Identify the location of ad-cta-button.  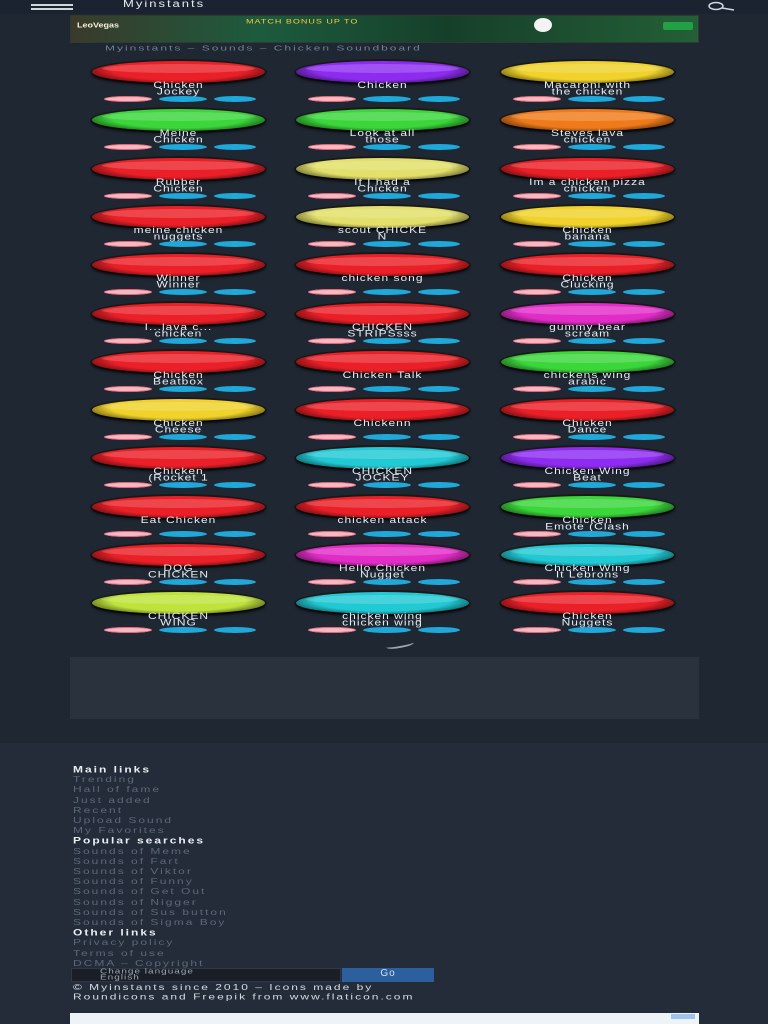
(678, 26).